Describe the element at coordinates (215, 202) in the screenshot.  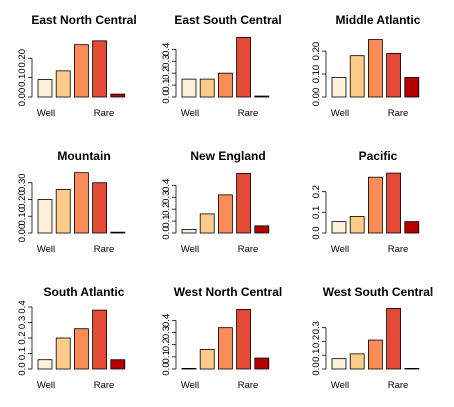
I see `panel-4: New England 0.00.10.20.30.4 Well Rare` at that location.